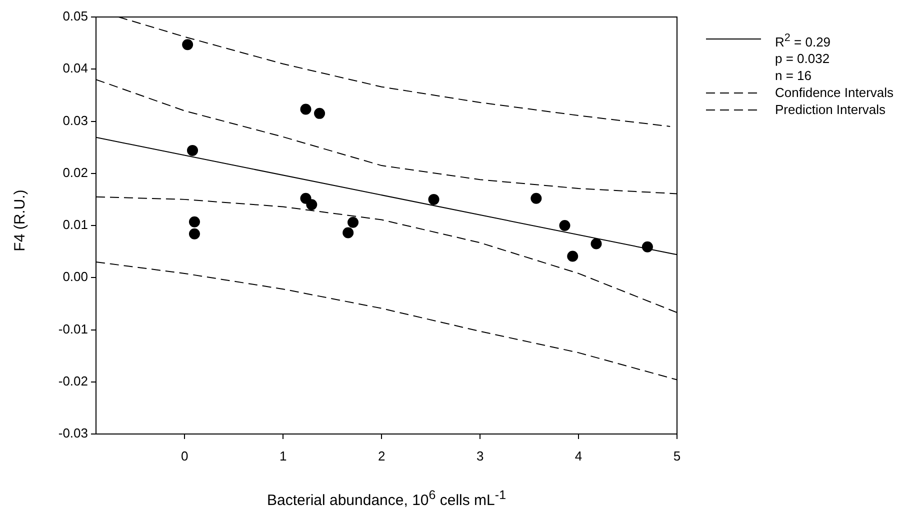 This screenshot has width=920, height=509. What do you see at coordinates (283, 456) in the screenshot?
I see `x-tick-label: 1` at bounding box center [283, 456].